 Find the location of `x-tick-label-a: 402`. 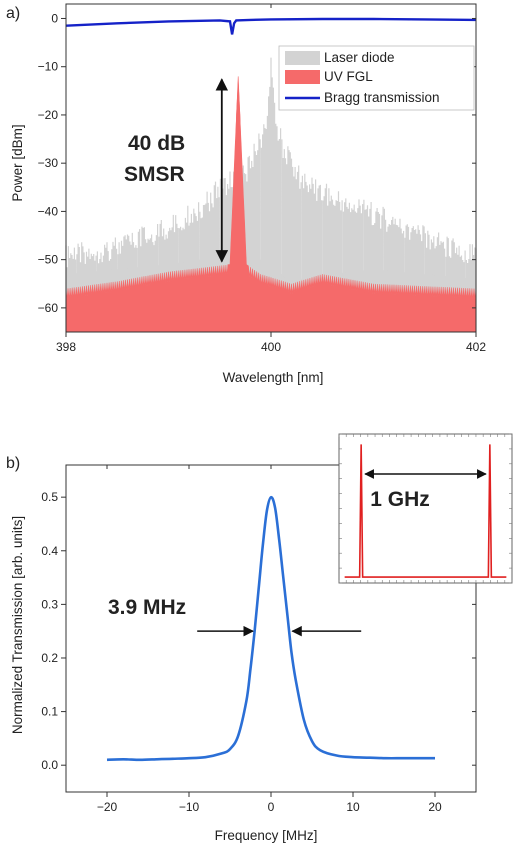

x-tick-label-a: 402 is located at coordinates (476, 347).